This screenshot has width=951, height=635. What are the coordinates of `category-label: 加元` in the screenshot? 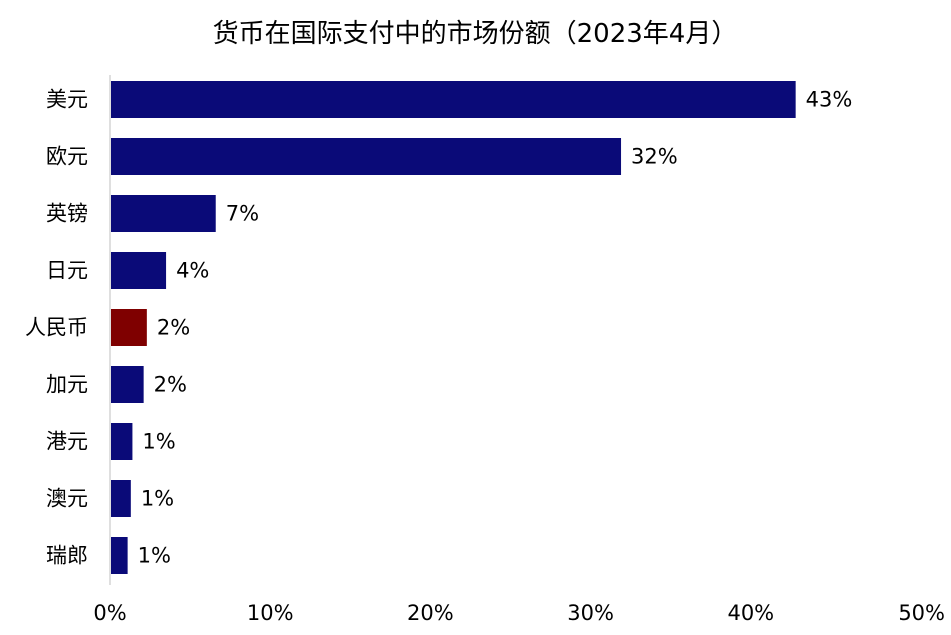 It's located at (67, 385).